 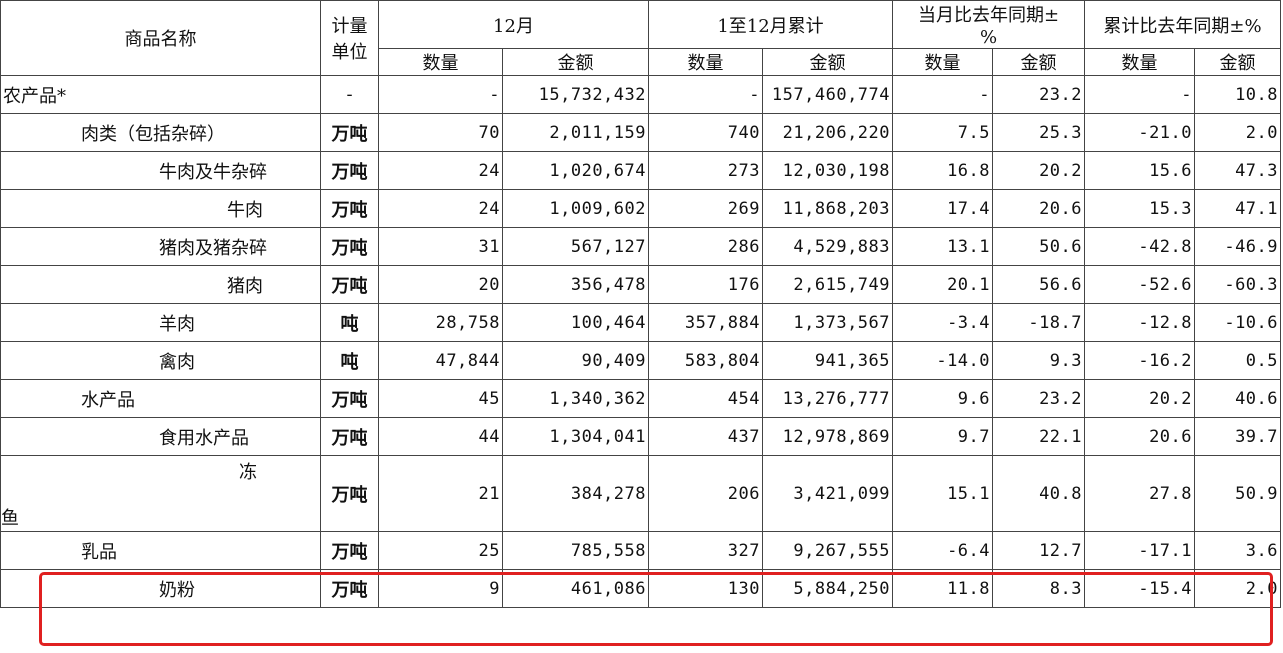 What do you see at coordinates (160, 170) in the screenshot?
I see `row-name: 牛肉及牛杂碎` at bounding box center [160, 170].